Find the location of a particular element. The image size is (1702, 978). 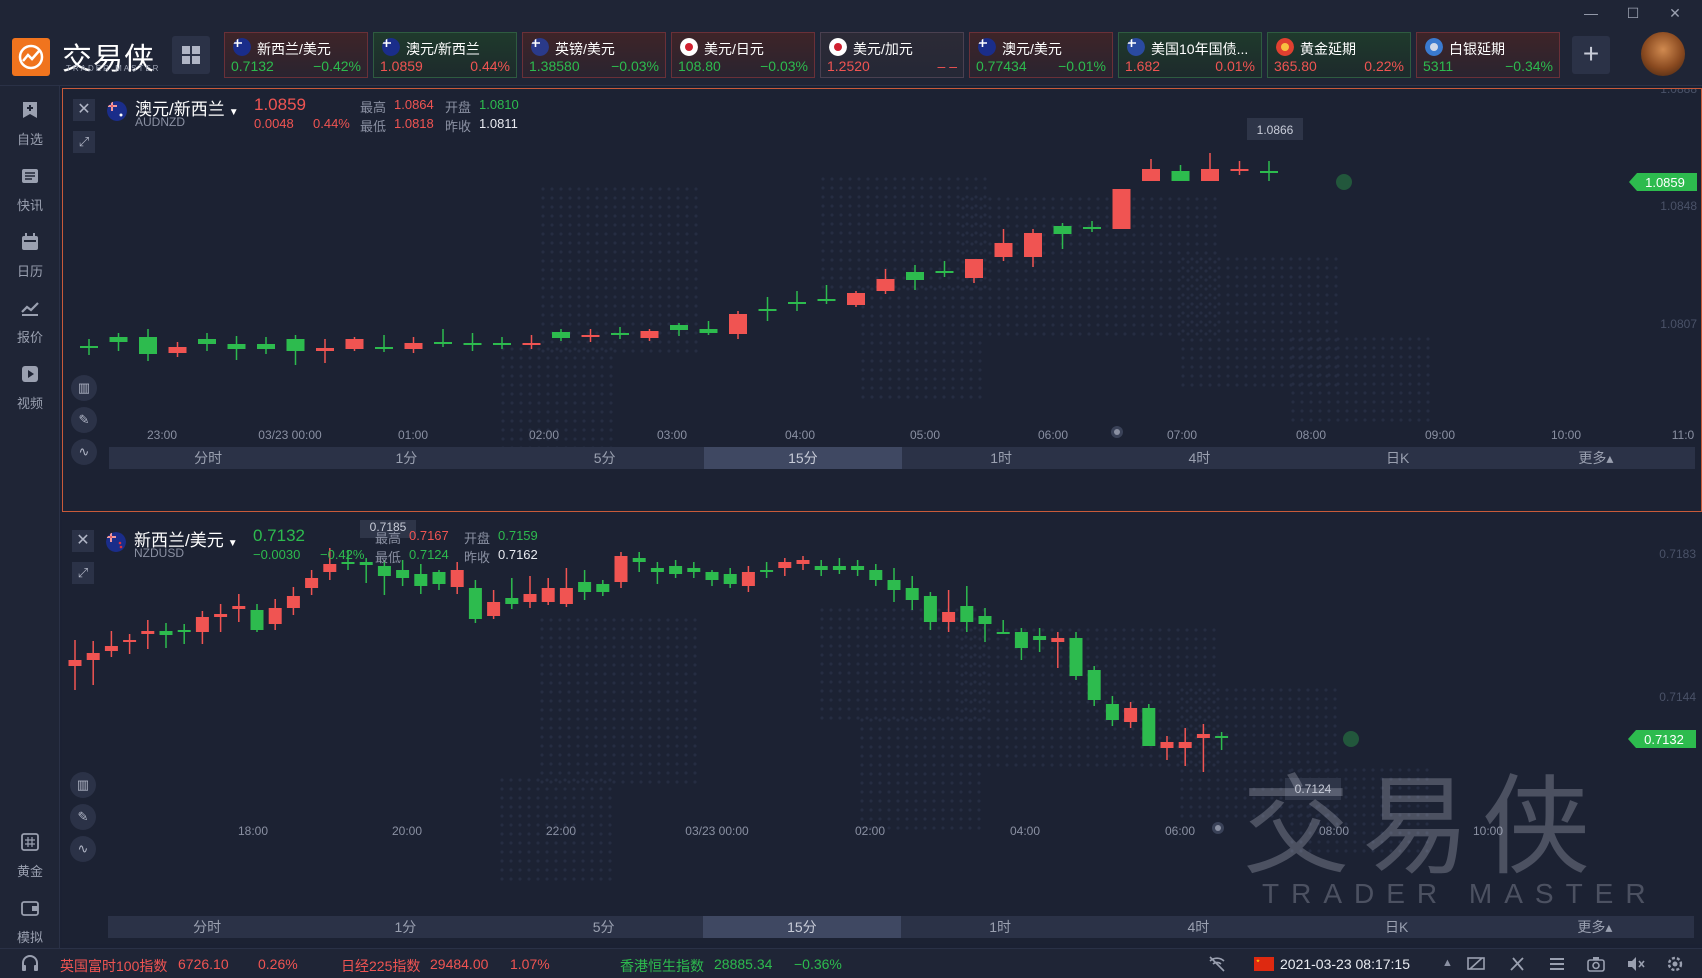

sidebar-item-watchlist: 自选 is located at coordinates (30, 124).